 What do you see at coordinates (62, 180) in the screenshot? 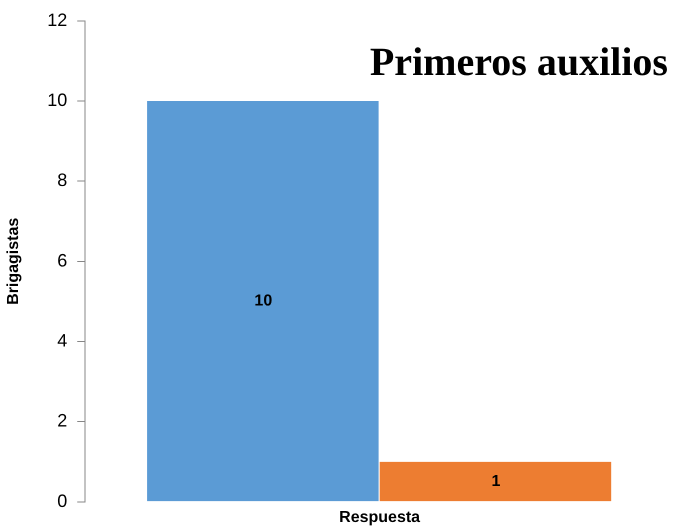
I see `y-tick-label: 8` at bounding box center [62, 180].